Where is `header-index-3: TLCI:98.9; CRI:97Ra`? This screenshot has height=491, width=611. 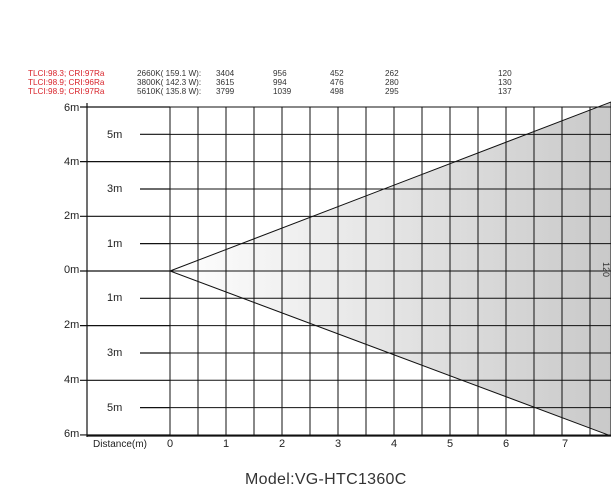
header-index-3: TLCI:98.9; CRI:97Ra is located at coordinates (66, 91).